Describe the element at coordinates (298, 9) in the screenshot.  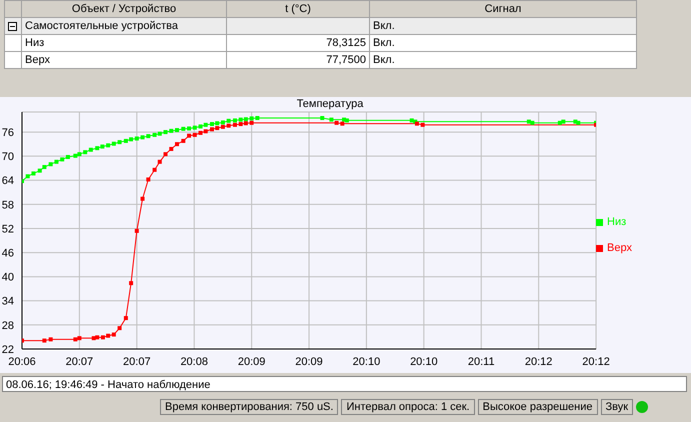
I see `text: t (°C)` at that location.